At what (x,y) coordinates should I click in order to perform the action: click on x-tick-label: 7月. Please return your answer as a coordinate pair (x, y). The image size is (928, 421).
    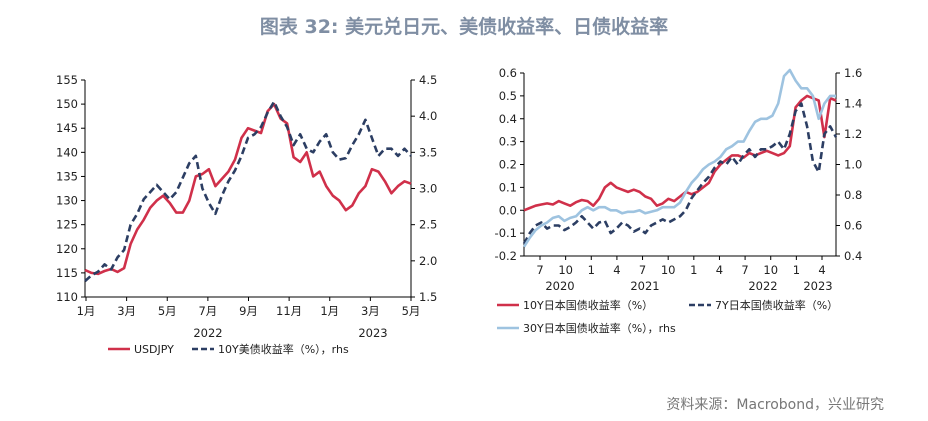
    Looking at the image, I should click on (207, 311).